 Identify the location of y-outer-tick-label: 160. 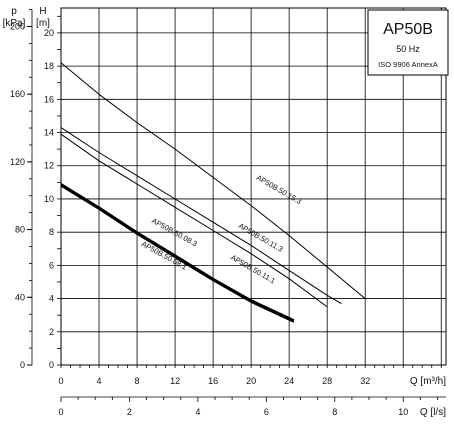
(17, 94).